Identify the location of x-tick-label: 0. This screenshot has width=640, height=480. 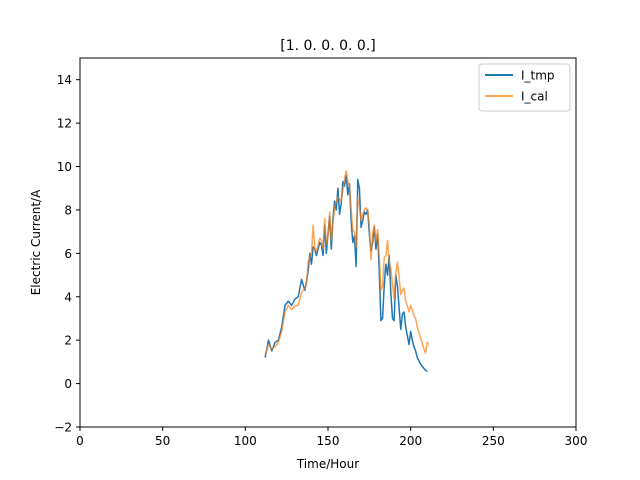
(80, 441).